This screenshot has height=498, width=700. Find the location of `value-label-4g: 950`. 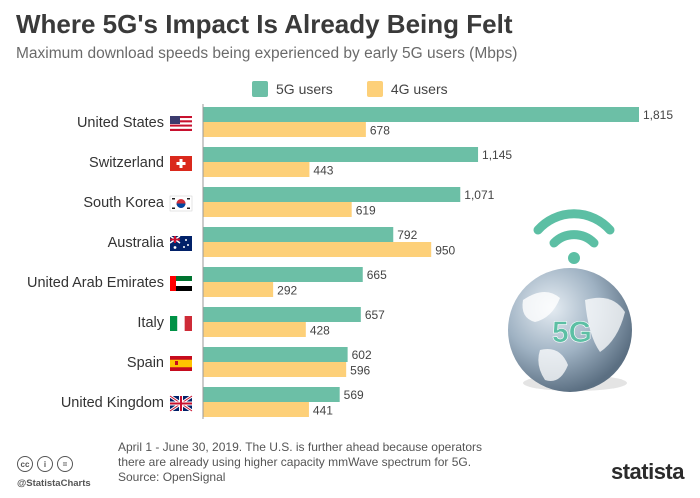

value-label-4g: 950 is located at coordinates (445, 251).